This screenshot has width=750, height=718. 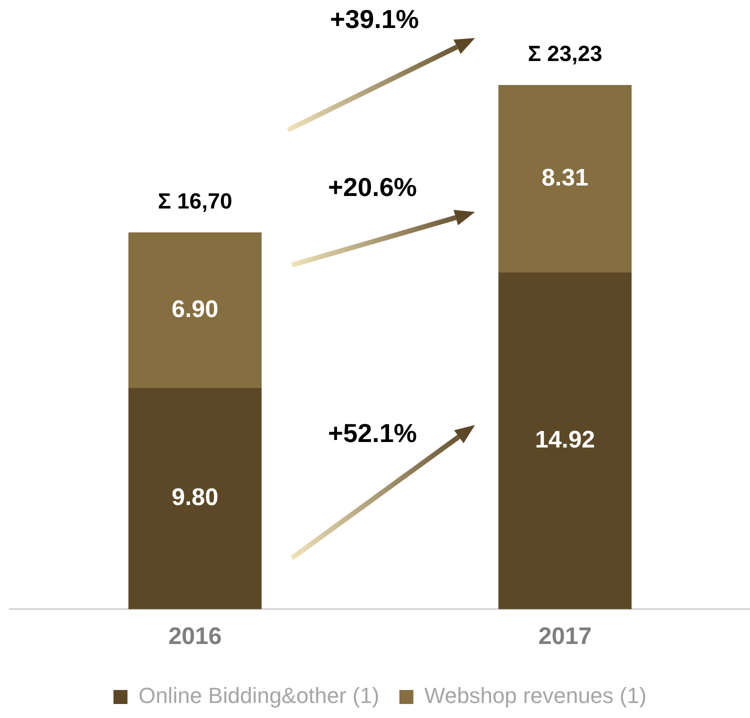 I want to click on legend-label: Webshop revenues (1), so click(x=535, y=695).